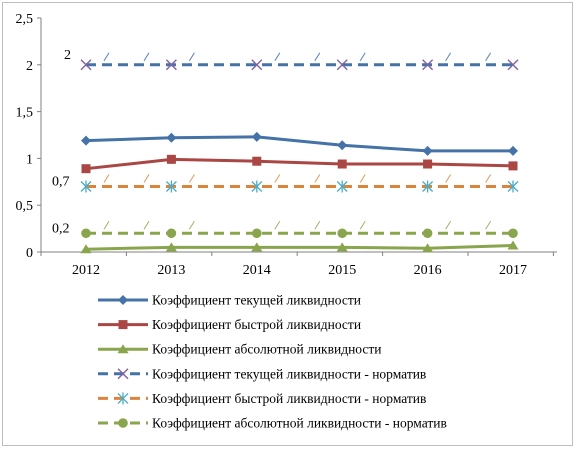 This screenshot has width=577, height=450. What do you see at coordinates (513, 270) in the screenshot?
I see `x-tick-label: 2017` at bounding box center [513, 270].